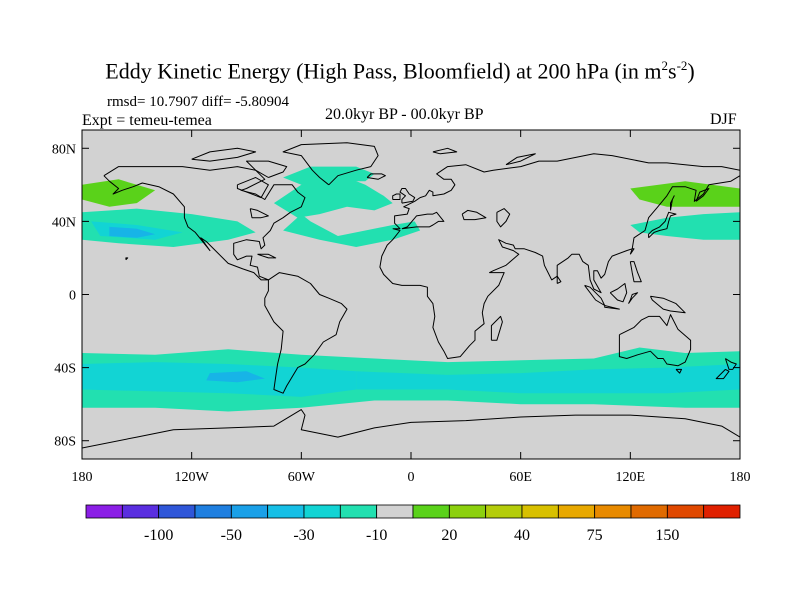 This screenshot has width=800, height=600. I want to click on coastline-philippines, so click(635, 272).